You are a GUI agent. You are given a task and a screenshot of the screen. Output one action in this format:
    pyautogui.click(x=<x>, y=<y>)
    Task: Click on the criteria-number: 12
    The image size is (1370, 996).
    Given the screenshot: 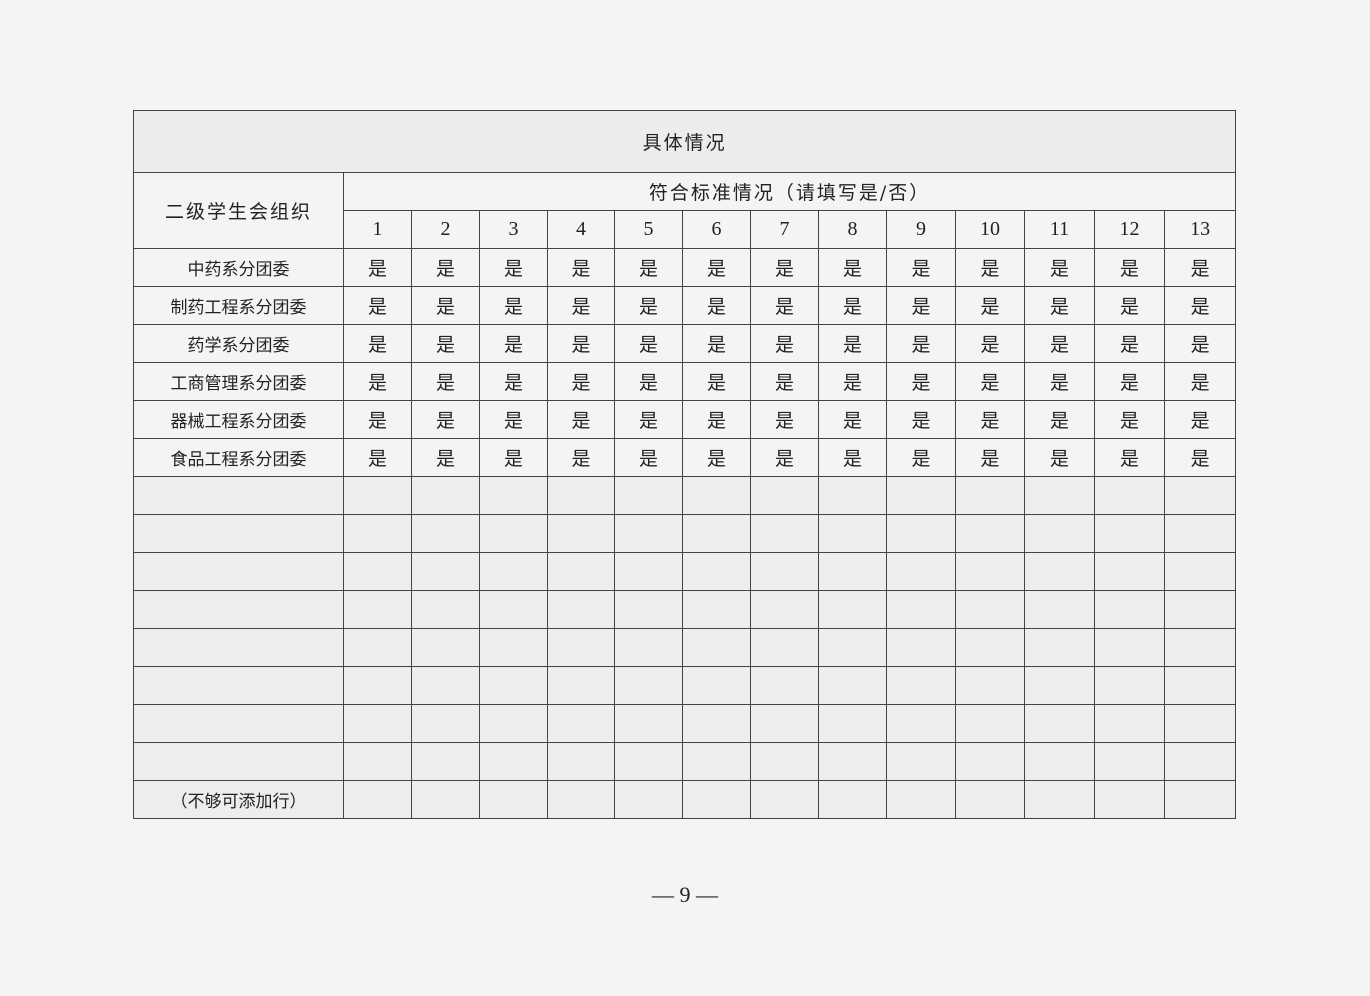 What is the action you would take?
    pyautogui.click(x=1129, y=229)
    